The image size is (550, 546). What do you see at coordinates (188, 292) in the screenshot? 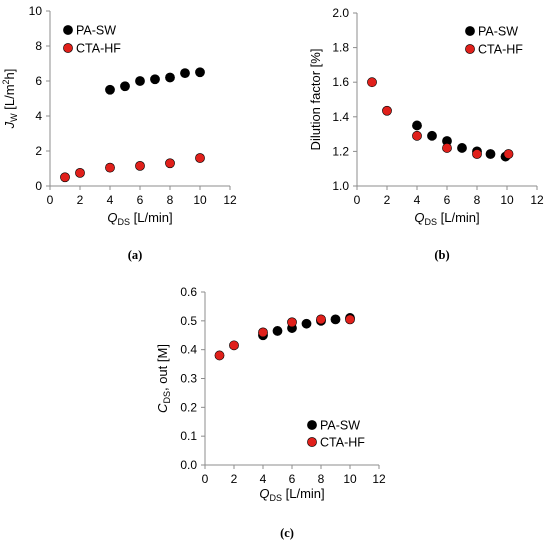
I see `y-tick-label: 0.6` at bounding box center [188, 292].